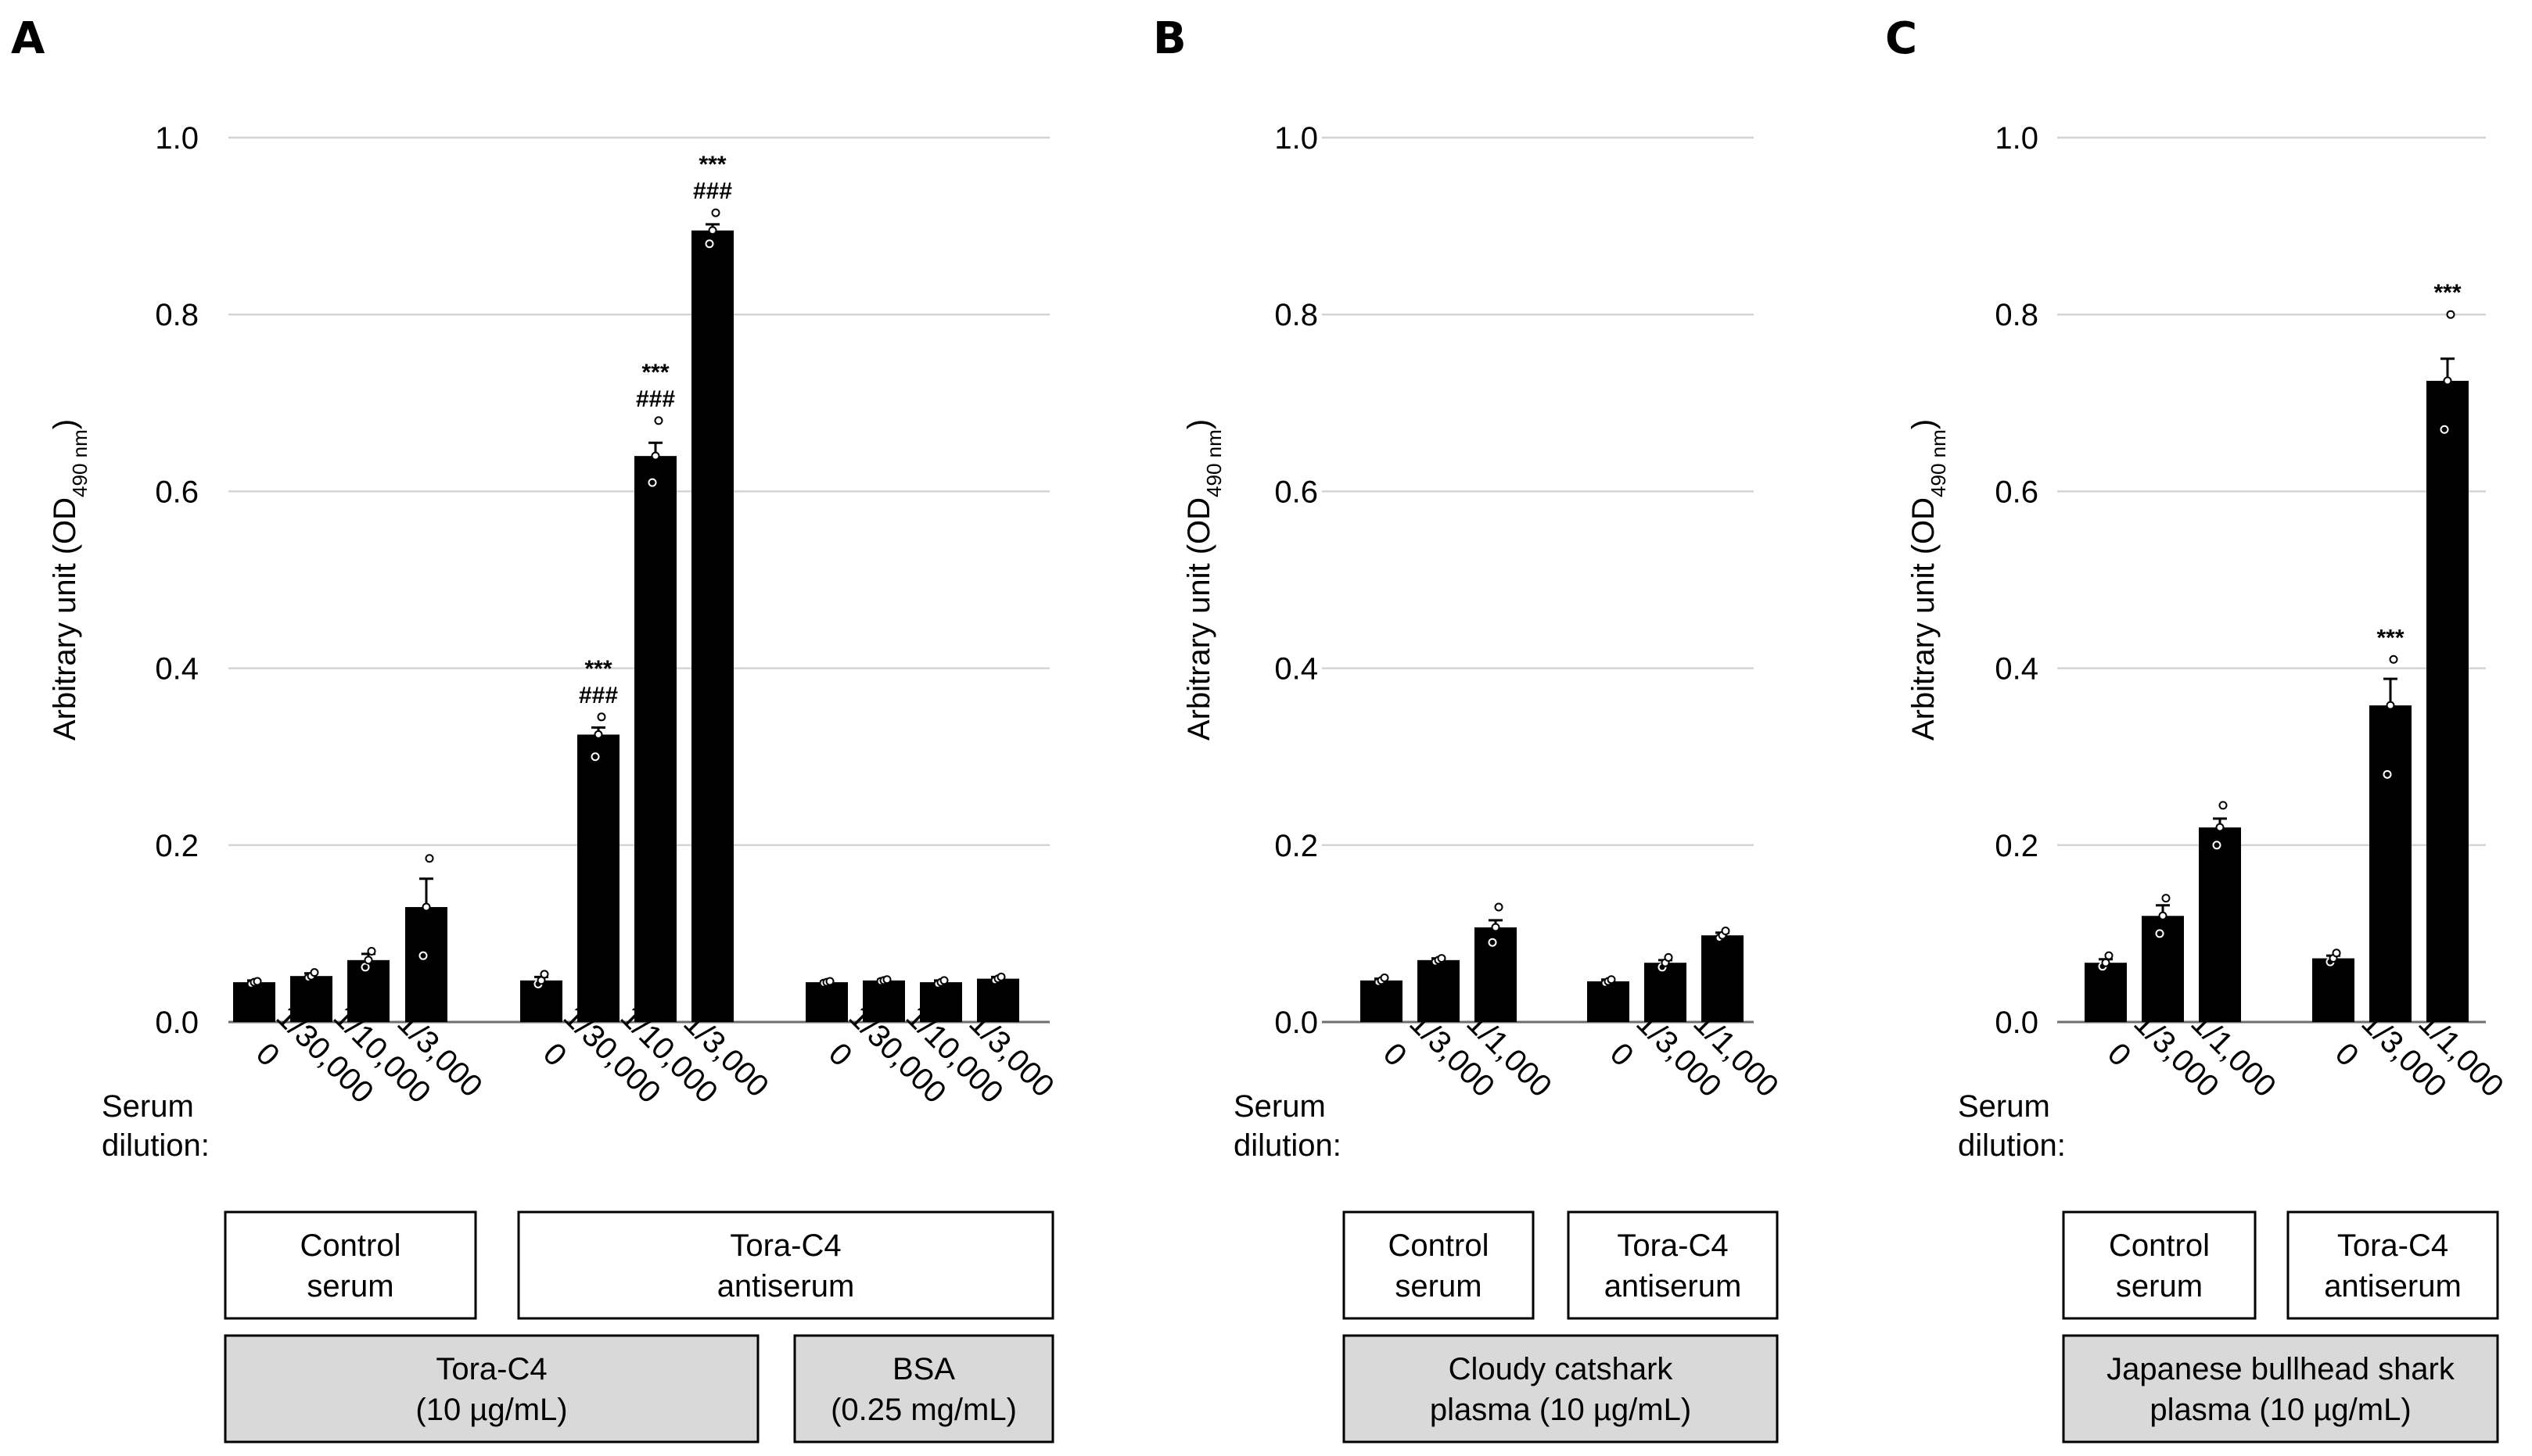 This screenshot has width=2532, height=1456. What do you see at coordinates (1296, 492) in the screenshot?
I see `y-tick-label: 0.6` at bounding box center [1296, 492].